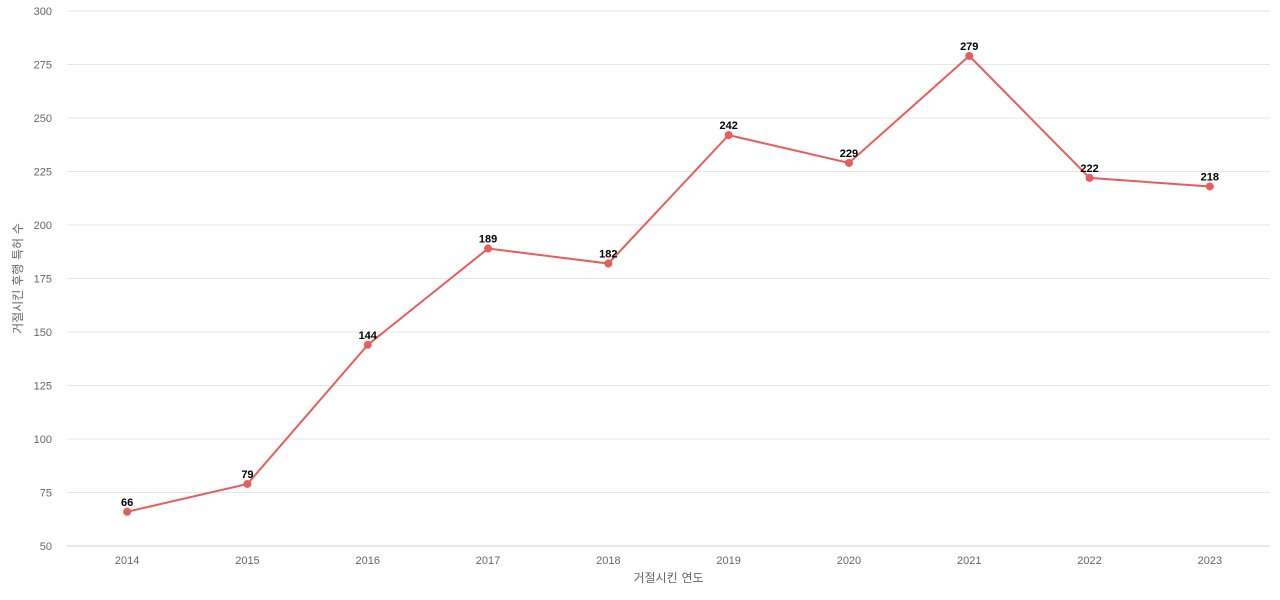 The image size is (1280, 600). What do you see at coordinates (43, 66) in the screenshot?
I see `y-tick-label: 275` at bounding box center [43, 66].